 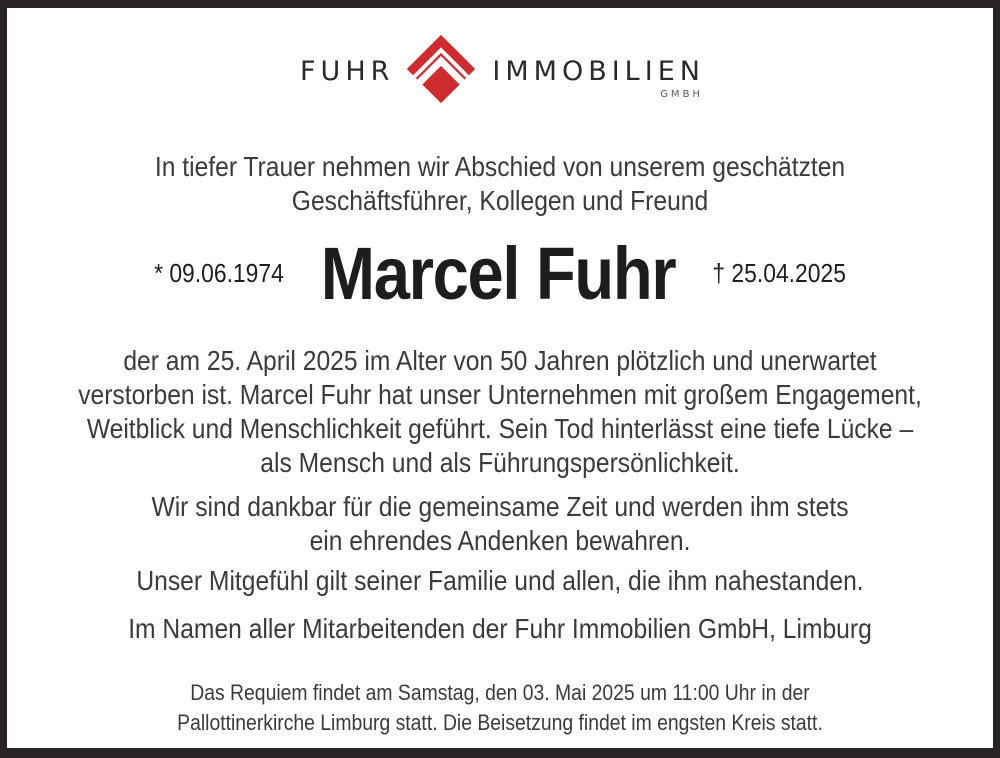 I want to click on name-row: * 09.06.1974 Marcel Fuhr † 25.04.2025, so click(x=500, y=273).